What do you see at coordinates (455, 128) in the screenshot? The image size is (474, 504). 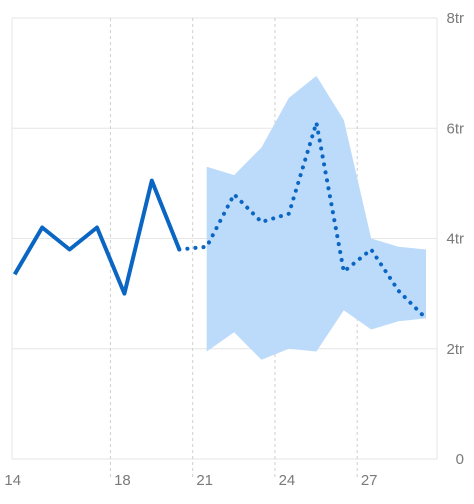 I see `y-tick-label-6tr: 6tr` at bounding box center [455, 128].